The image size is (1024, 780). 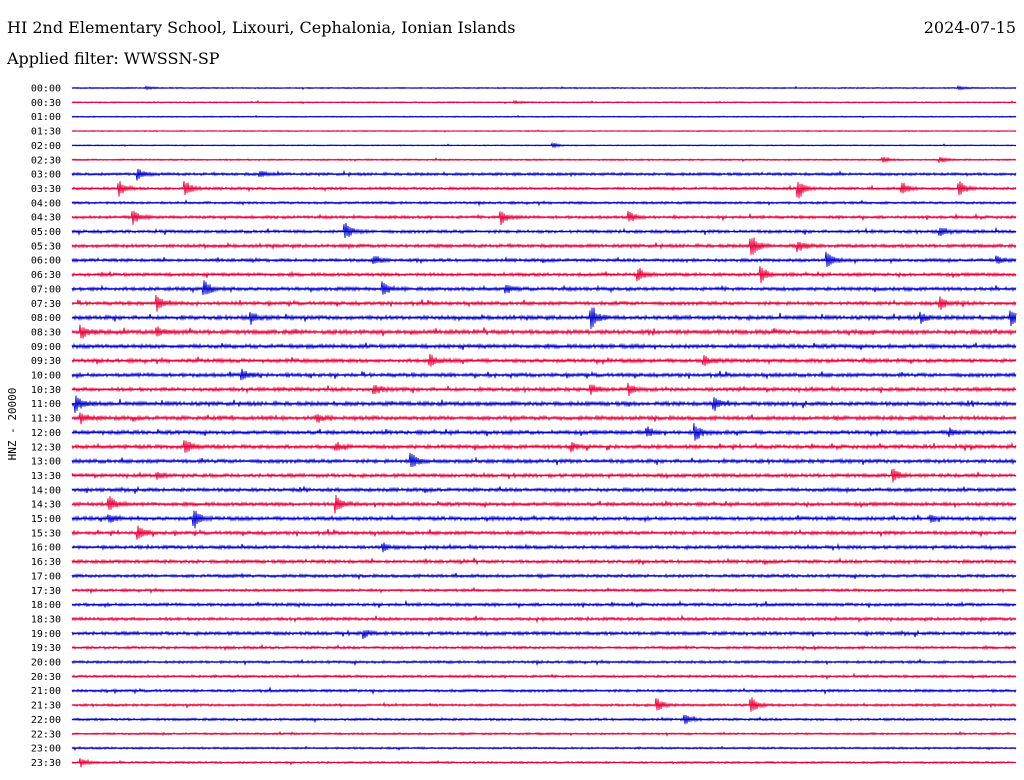 What do you see at coordinates (46, 218) in the screenshot?
I see `row-time-label: 04:30` at bounding box center [46, 218].